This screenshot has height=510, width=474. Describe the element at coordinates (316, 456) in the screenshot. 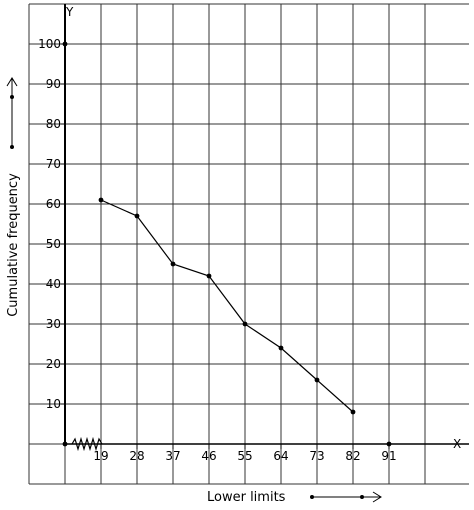

I see `x-tick-label: 73` at that location.